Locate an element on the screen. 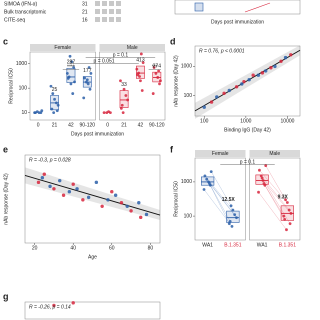 This screenshot has width=320, height=320. x-tick-label: 40 is located at coordinates (73, 248).